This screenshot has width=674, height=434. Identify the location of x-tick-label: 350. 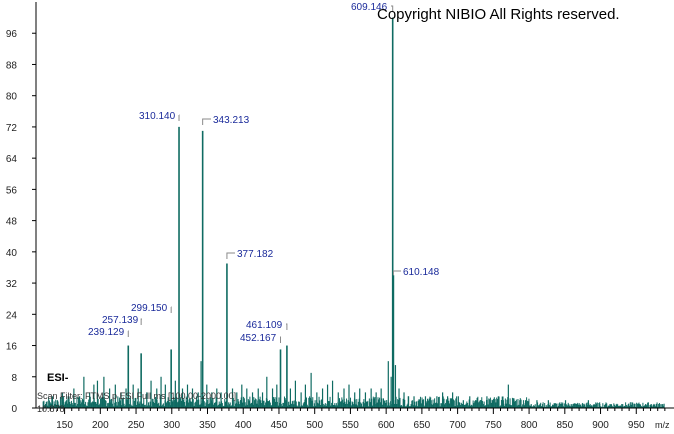
(207, 425).